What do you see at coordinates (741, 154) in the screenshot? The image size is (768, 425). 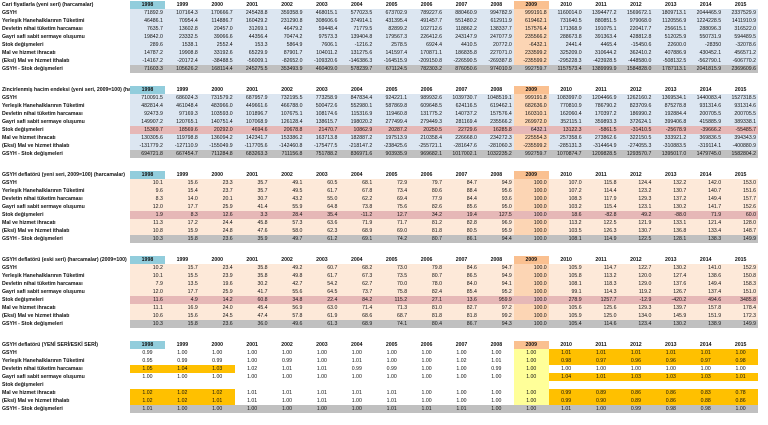 I see `table-cell: 1582804.2` at bounding box center [741, 154].